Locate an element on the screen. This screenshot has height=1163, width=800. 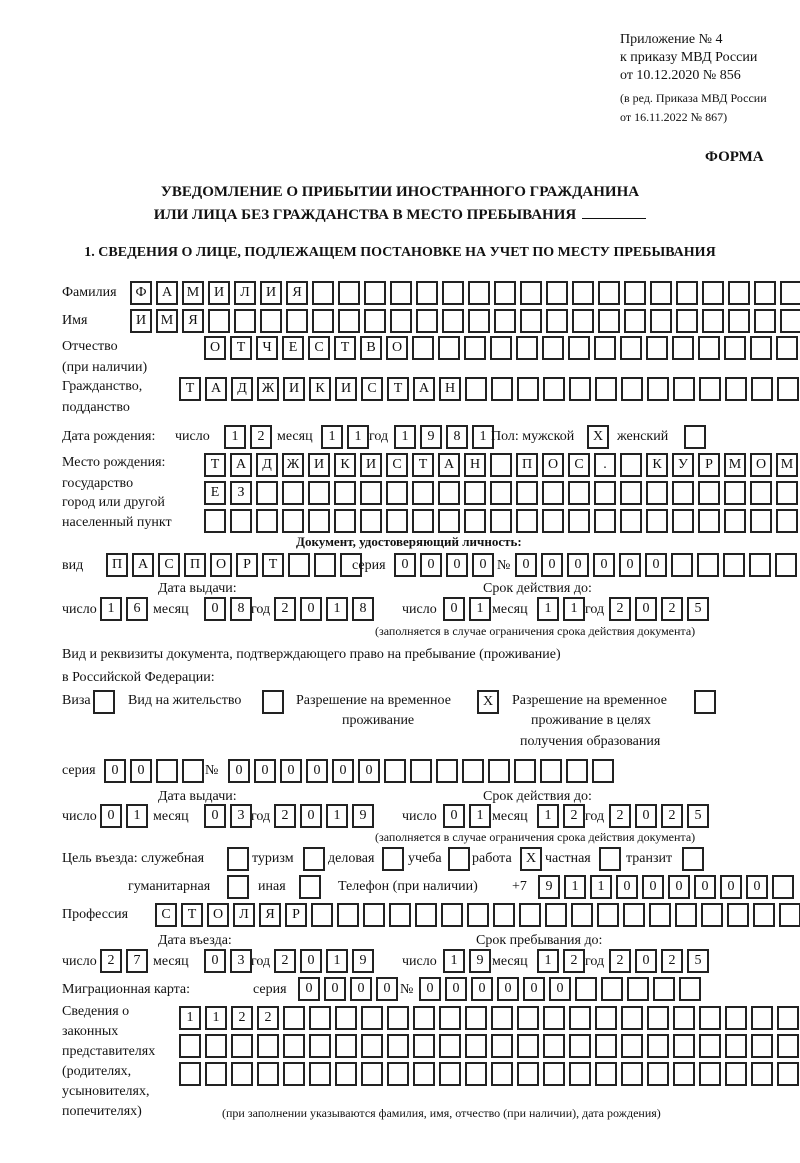
letter-cell: X is located at coordinates (531, 859).